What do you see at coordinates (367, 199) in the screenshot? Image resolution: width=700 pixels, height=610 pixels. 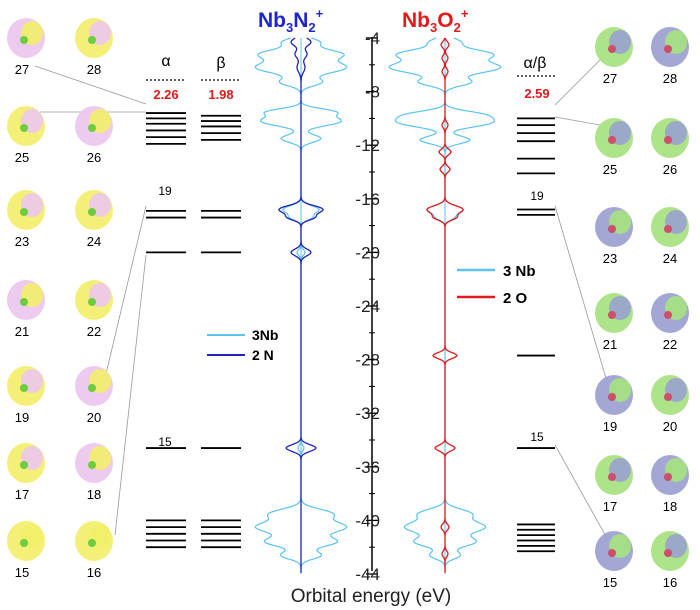 I see `axis-tick-label: -16` at bounding box center [367, 199].